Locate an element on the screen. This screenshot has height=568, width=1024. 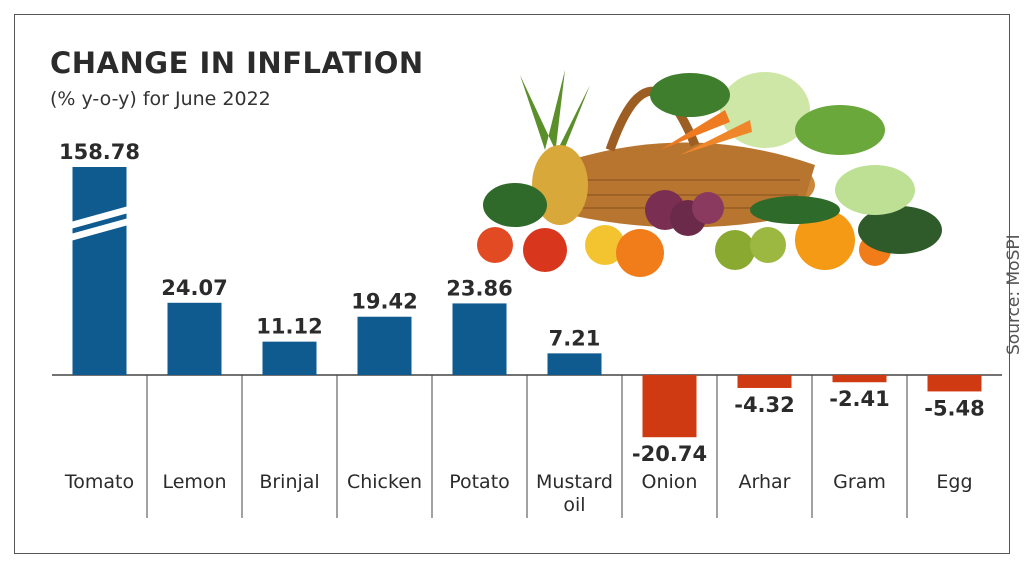
value-label: -5.48 is located at coordinates (954, 408).